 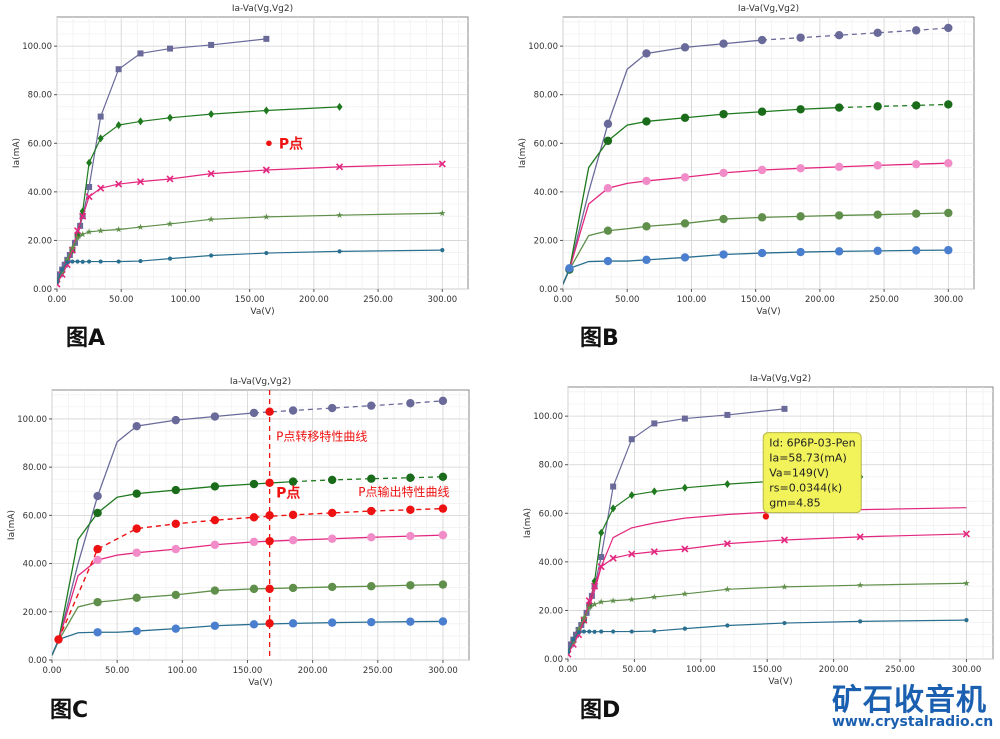 What do you see at coordinates (884, 300) in the screenshot?
I see `x-tick-label: 250.00` at bounding box center [884, 300].